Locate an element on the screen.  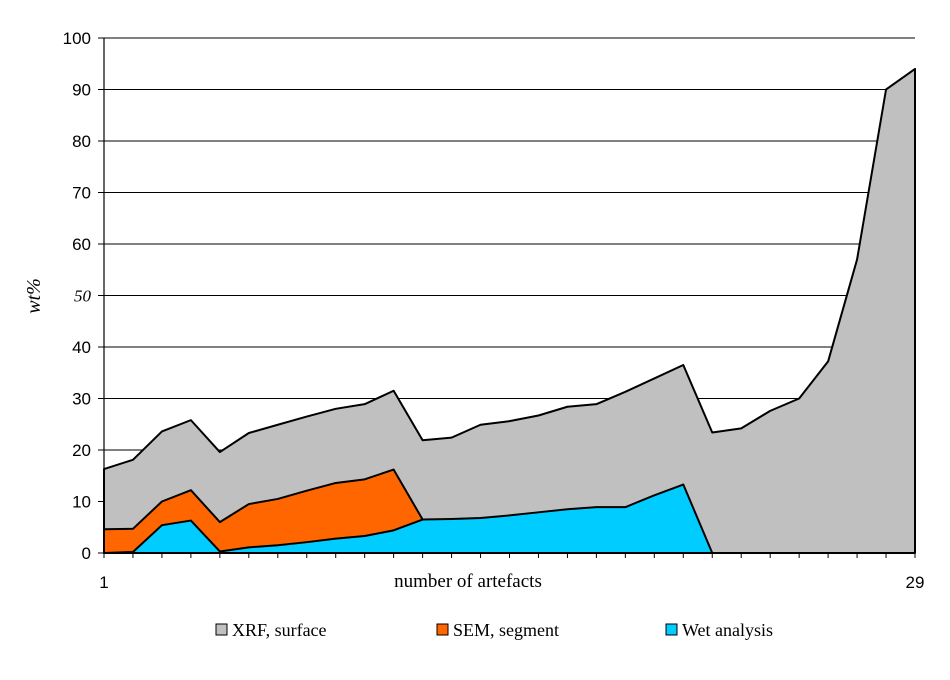
legend-swatch-wet-analysis is located at coordinates (671, 629).